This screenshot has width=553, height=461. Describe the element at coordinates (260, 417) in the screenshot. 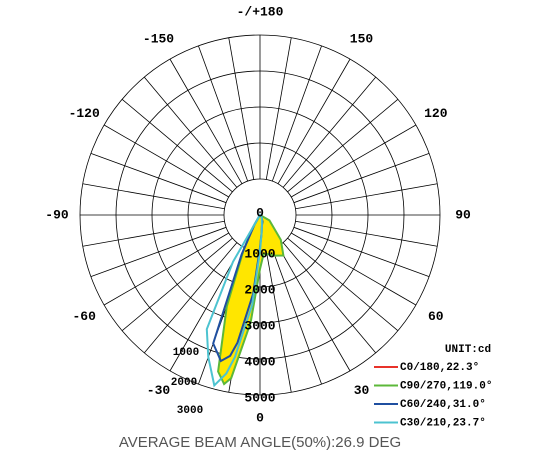

I see `angle-label: 0` at that location.